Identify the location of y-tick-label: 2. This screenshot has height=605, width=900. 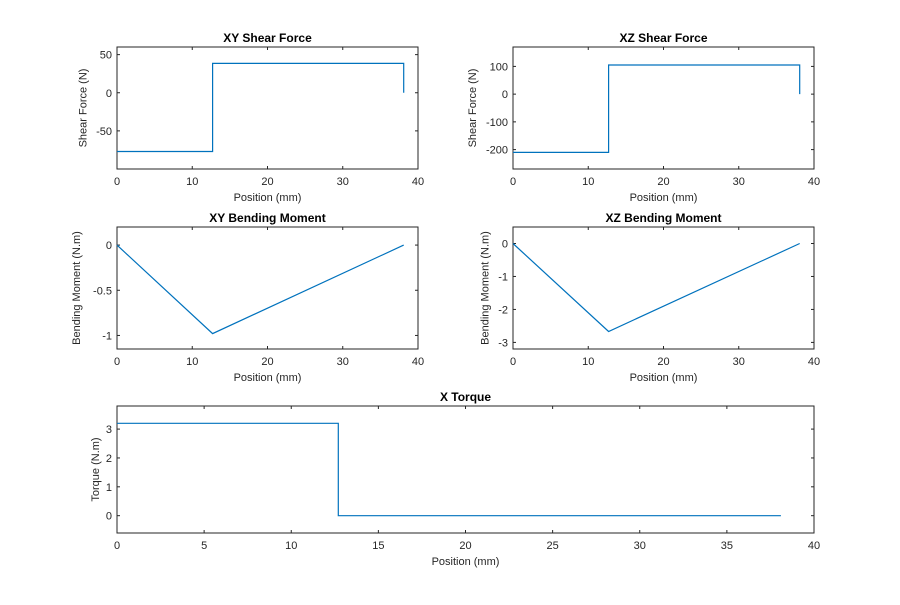
(109, 459).